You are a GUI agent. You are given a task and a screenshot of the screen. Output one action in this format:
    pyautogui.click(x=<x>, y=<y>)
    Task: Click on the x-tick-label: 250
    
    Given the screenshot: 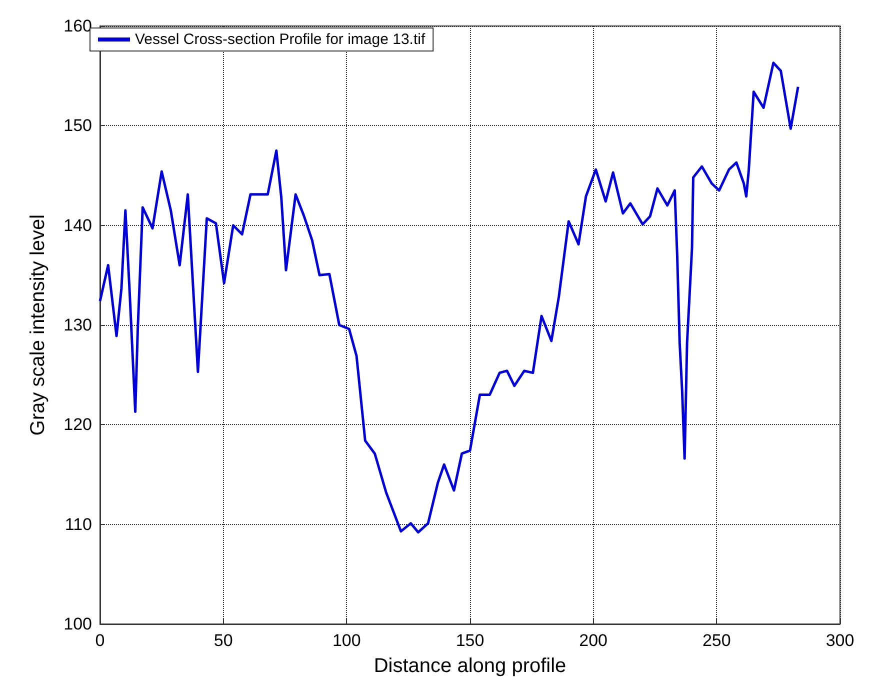 What is the action you would take?
    pyautogui.click(x=716, y=640)
    